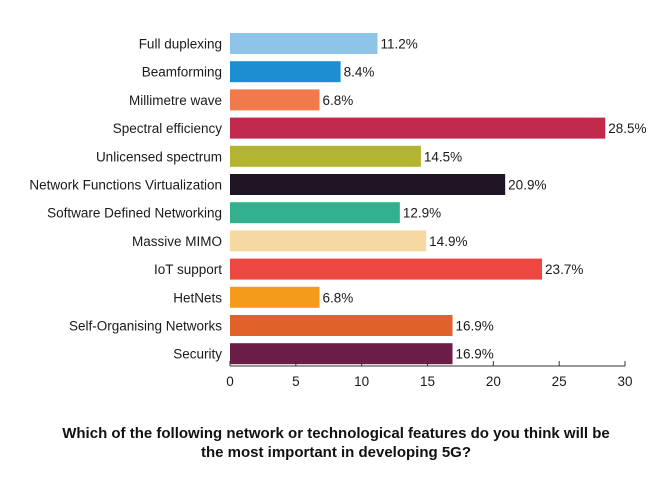 The image size is (672, 497). I want to click on bar-security, so click(341, 354).